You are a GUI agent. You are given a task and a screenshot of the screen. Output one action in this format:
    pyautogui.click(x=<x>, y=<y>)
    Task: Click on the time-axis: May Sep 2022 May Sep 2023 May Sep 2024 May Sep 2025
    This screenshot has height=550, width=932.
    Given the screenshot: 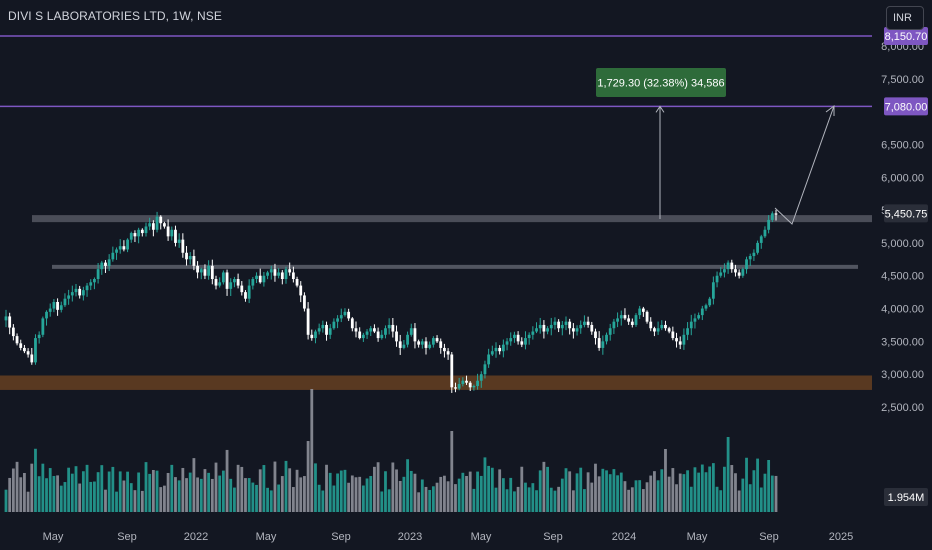 What is the action you would take?
    pyautogui.click(x=466, y=535)
    